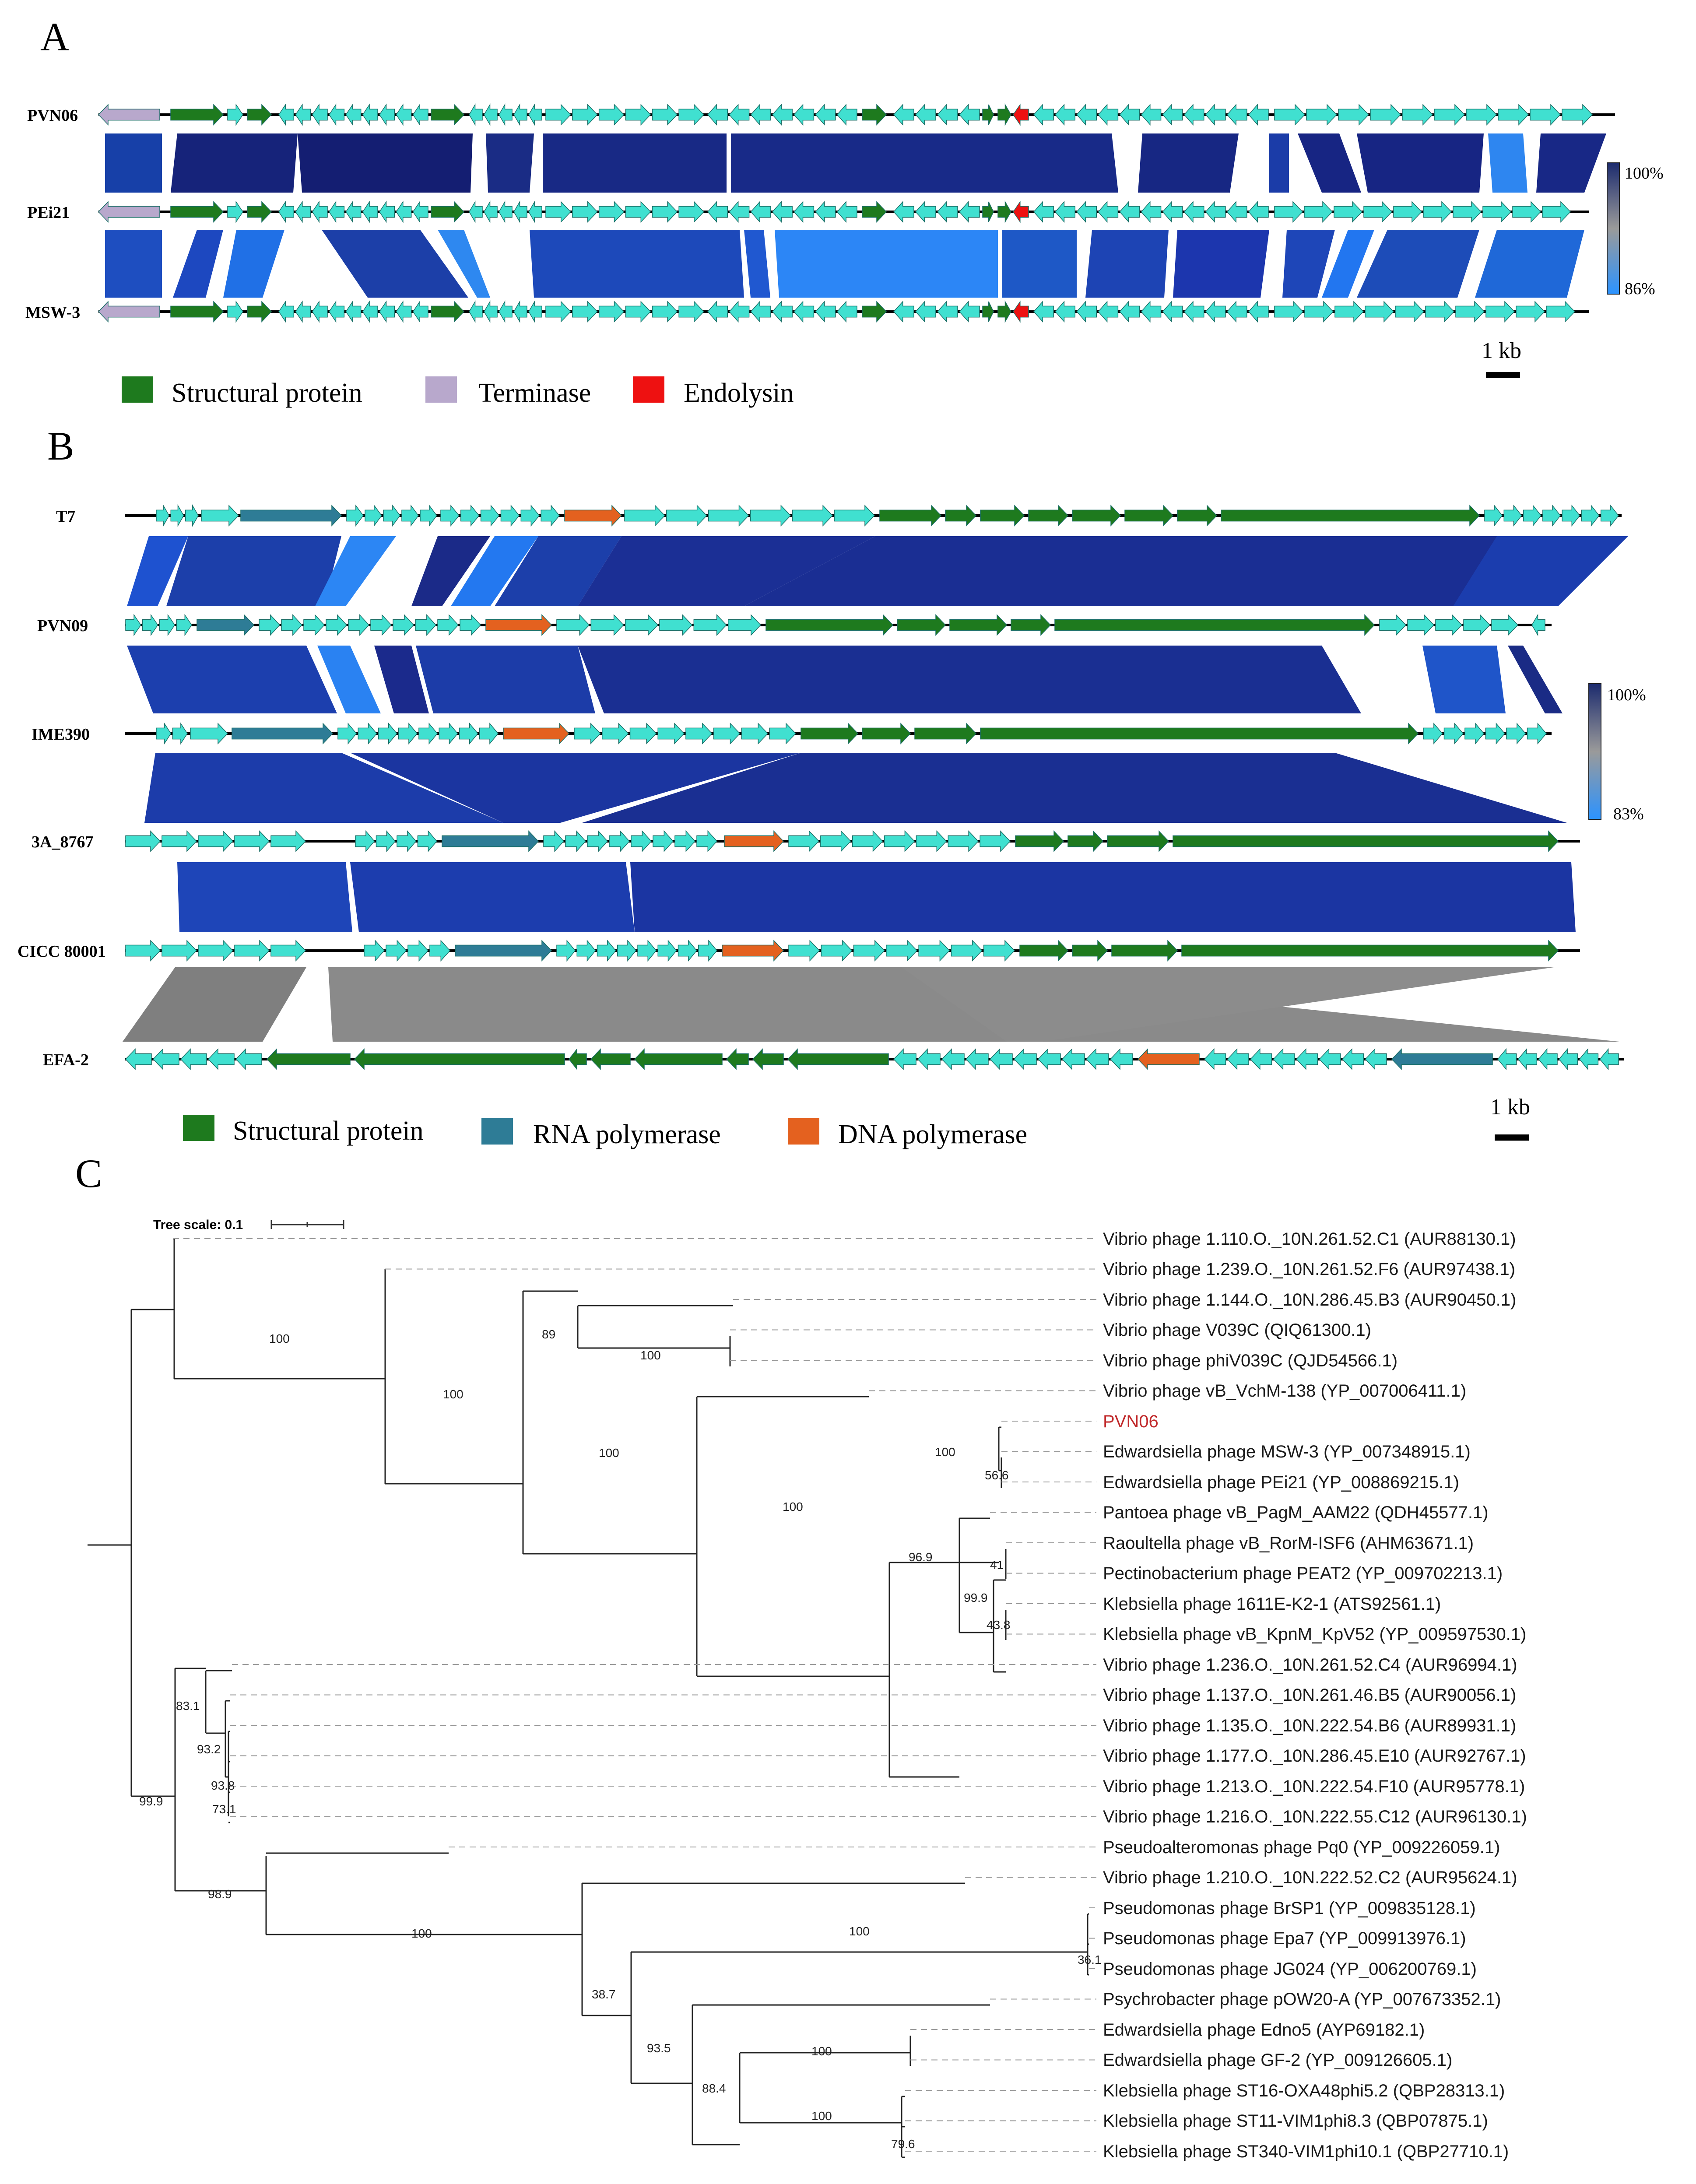  What do you see at coordinates (851, 733) in the screenshot?
I see `genome-track-ime390` at bounding box center [851, 733].